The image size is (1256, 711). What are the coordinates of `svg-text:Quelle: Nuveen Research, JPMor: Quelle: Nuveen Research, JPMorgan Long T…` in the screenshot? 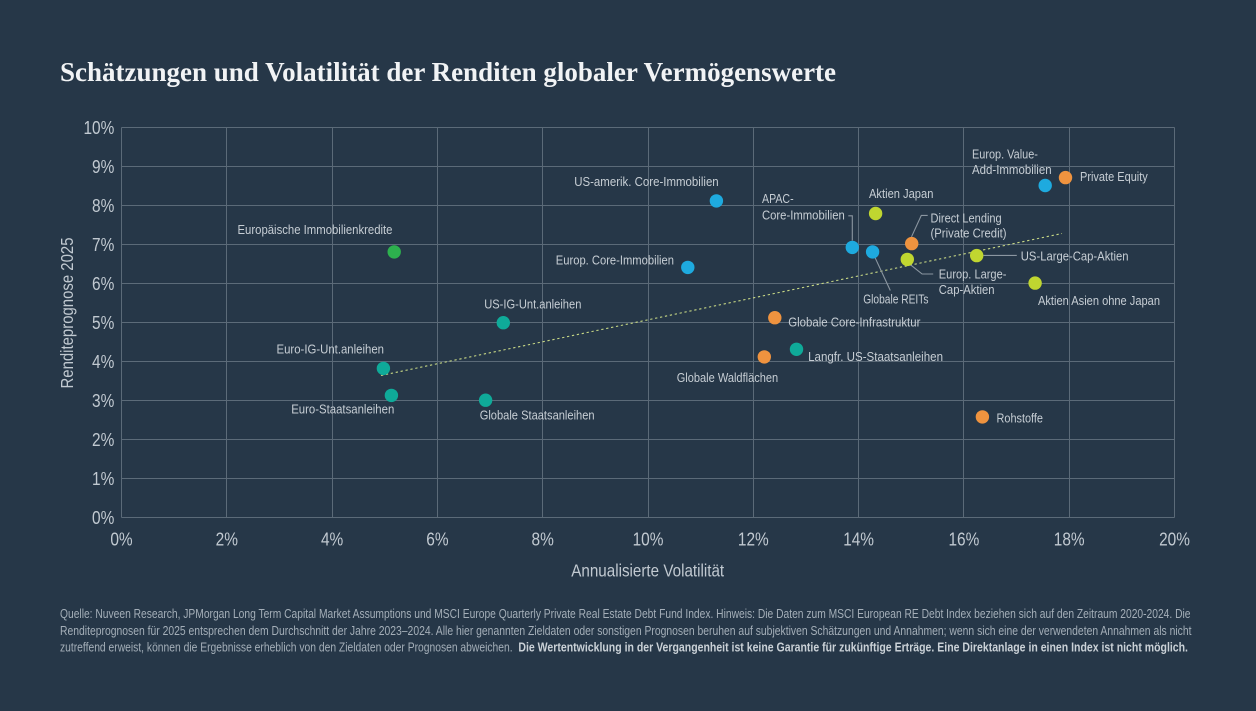 It's located at (625, 614).